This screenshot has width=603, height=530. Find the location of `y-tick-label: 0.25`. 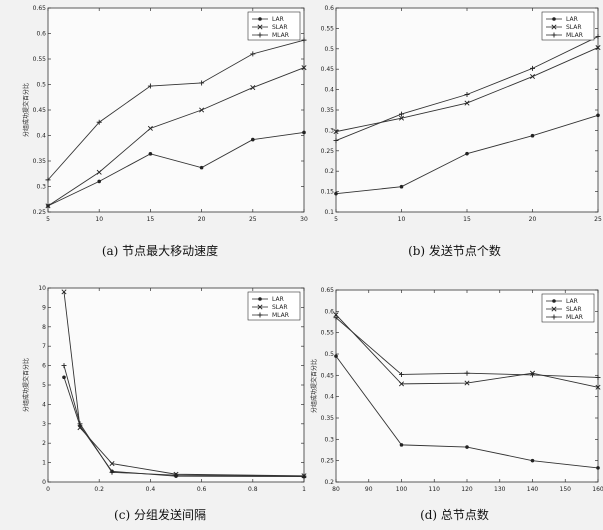

y-tick-label: 0.25 is located at coordinates (40, 212).